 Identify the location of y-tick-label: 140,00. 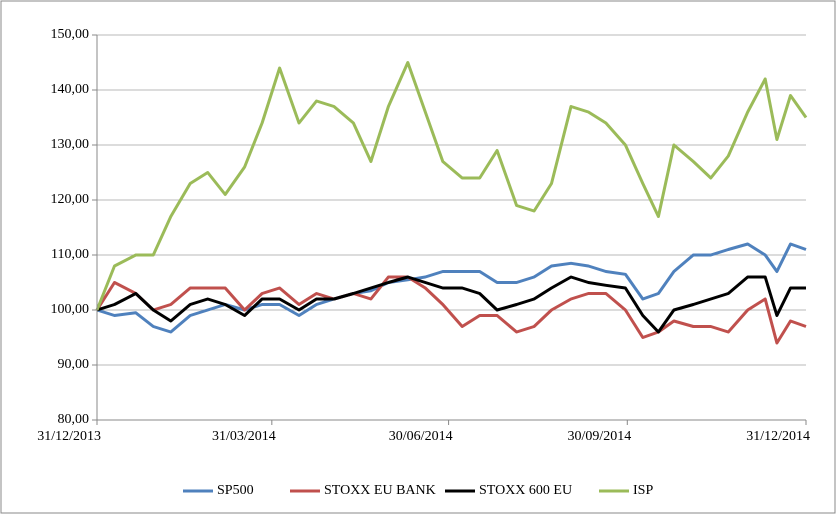
(70, 89).